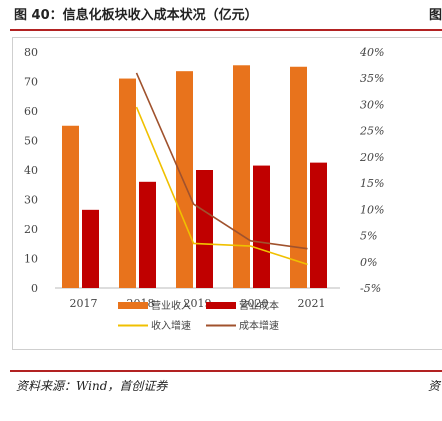  I want to click on top-rule, so click(226, 30).